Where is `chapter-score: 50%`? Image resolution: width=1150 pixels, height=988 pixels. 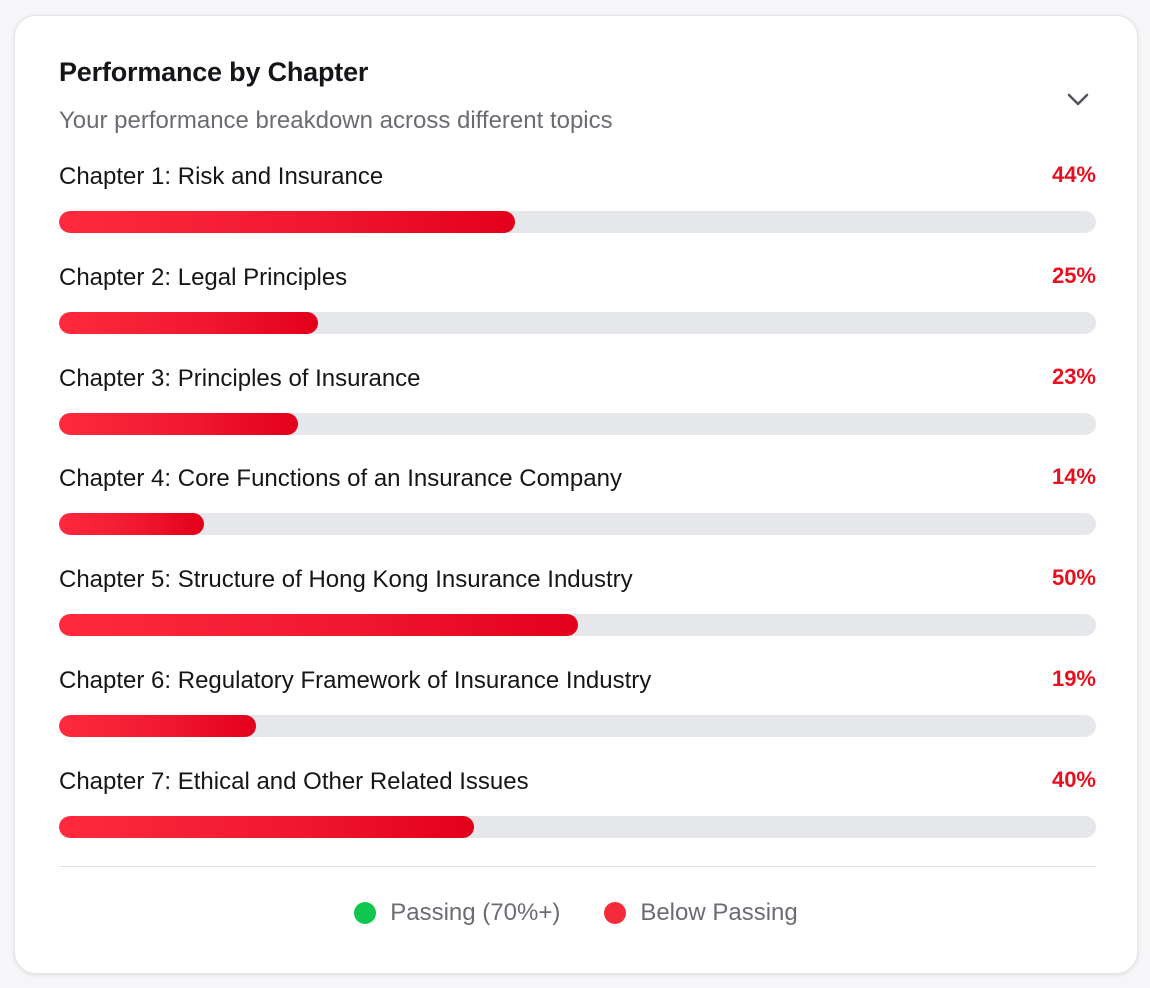 chapter-score: 50% is located at coordinates (1073, 578).